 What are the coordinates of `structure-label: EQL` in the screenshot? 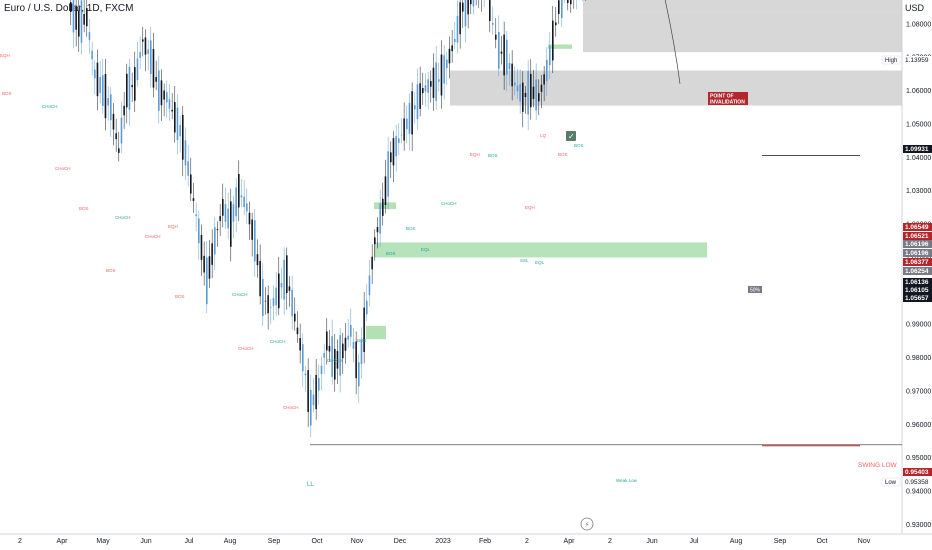 It's located at (426, 249).